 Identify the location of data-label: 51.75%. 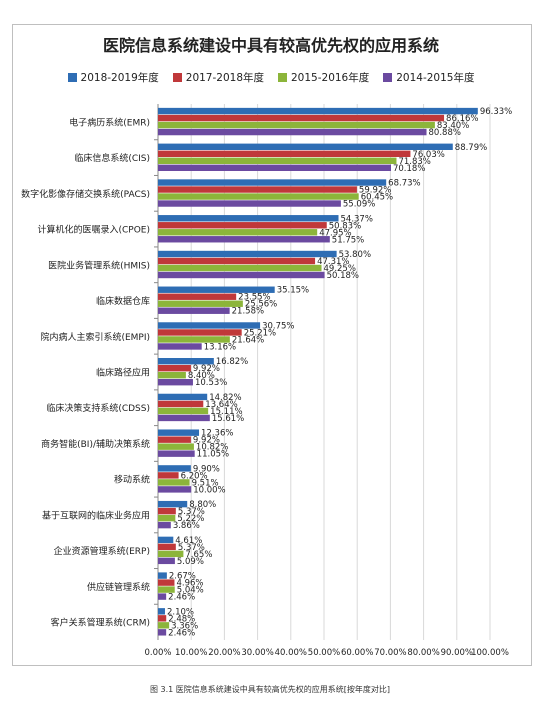
(348, 240).